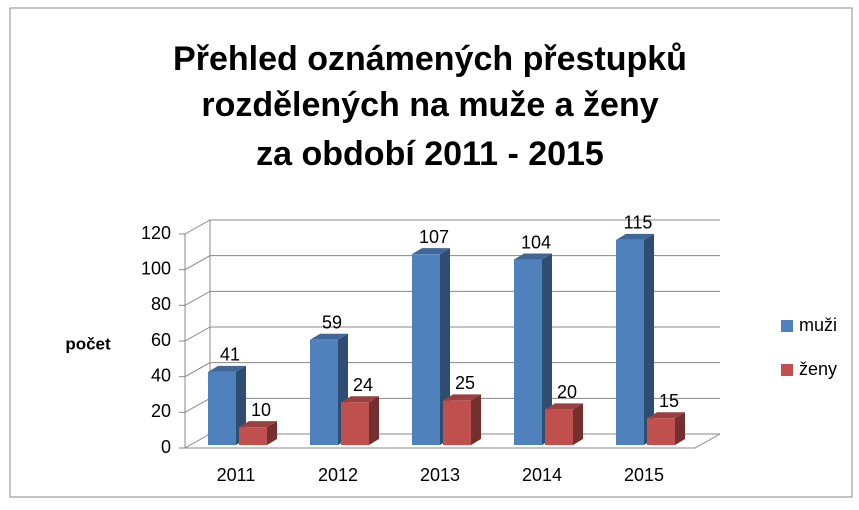 This screenshot has height=510, width=859. I want to click on chart-title: za období 2011 - 2015, so click(430, 154).